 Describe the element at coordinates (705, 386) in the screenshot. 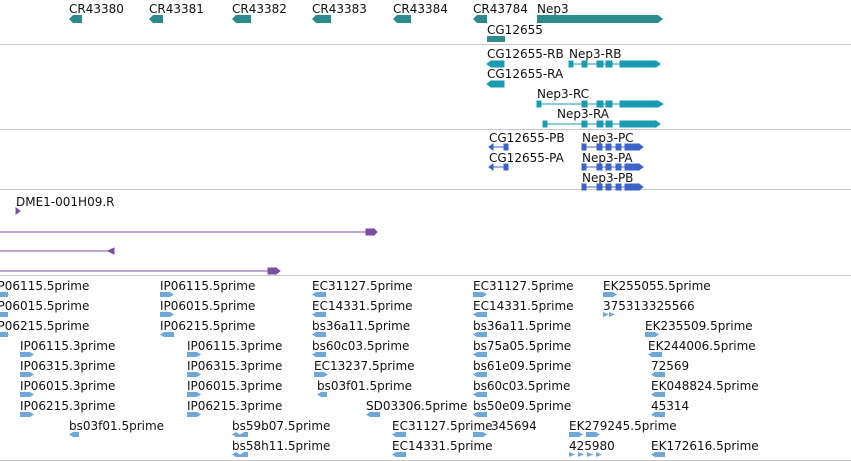

I see `read-label: EK048824.5prime` at that location.